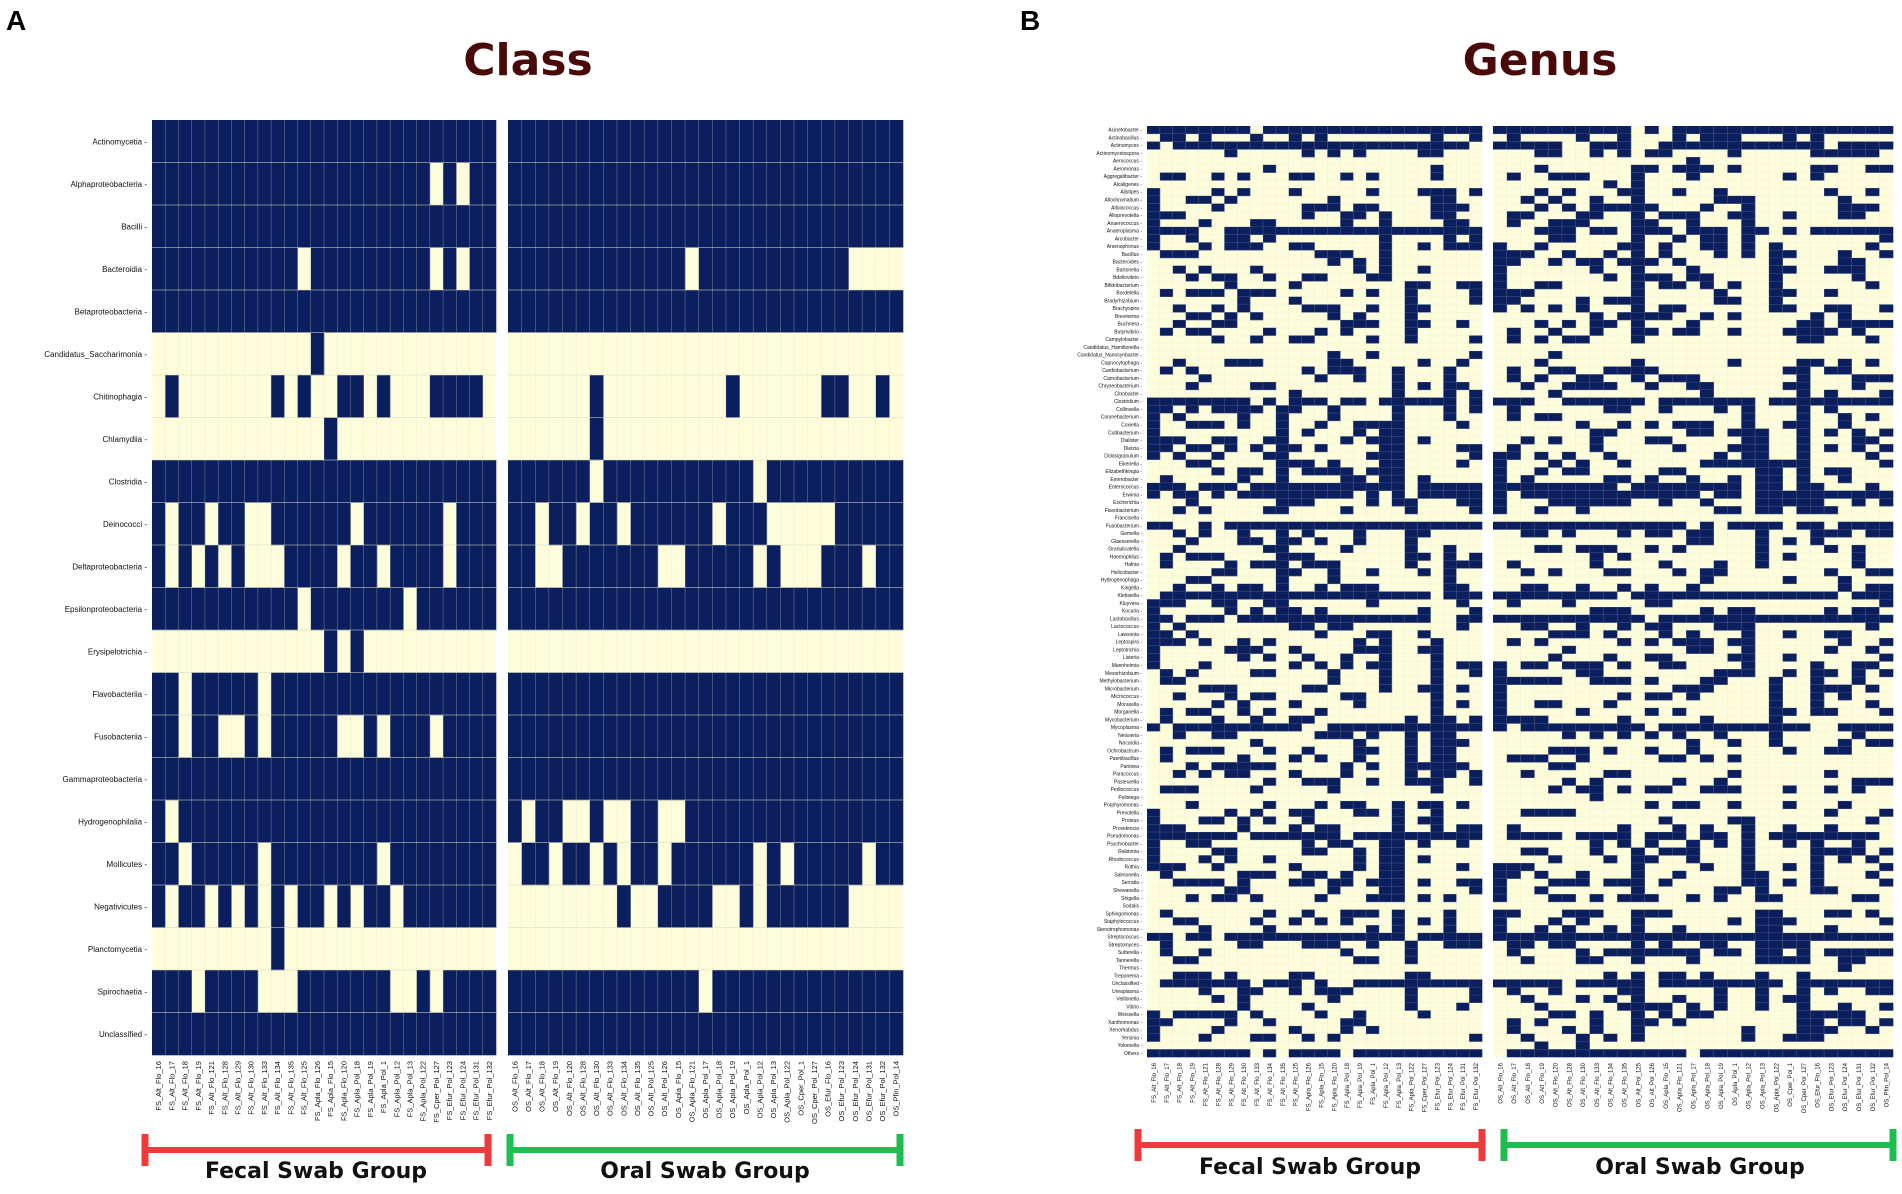  Describe the element at coordinates (109, 566) in the screenshot. I see `row-label: Deltaproteobacteria -` at that location.